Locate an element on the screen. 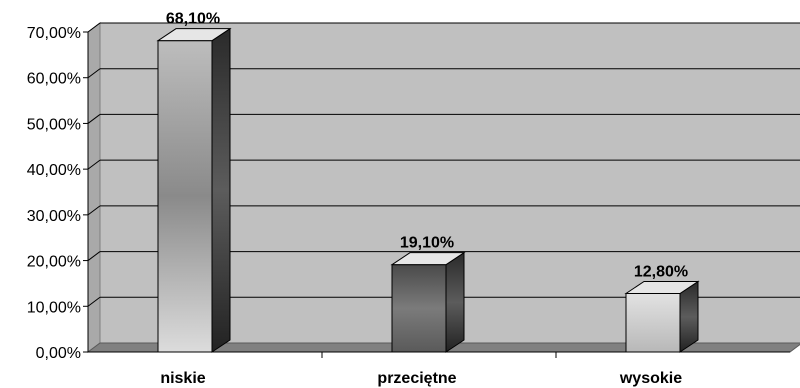  x-category-labels: niskie przeciętne wysokie is located at coordinates (421, 378).